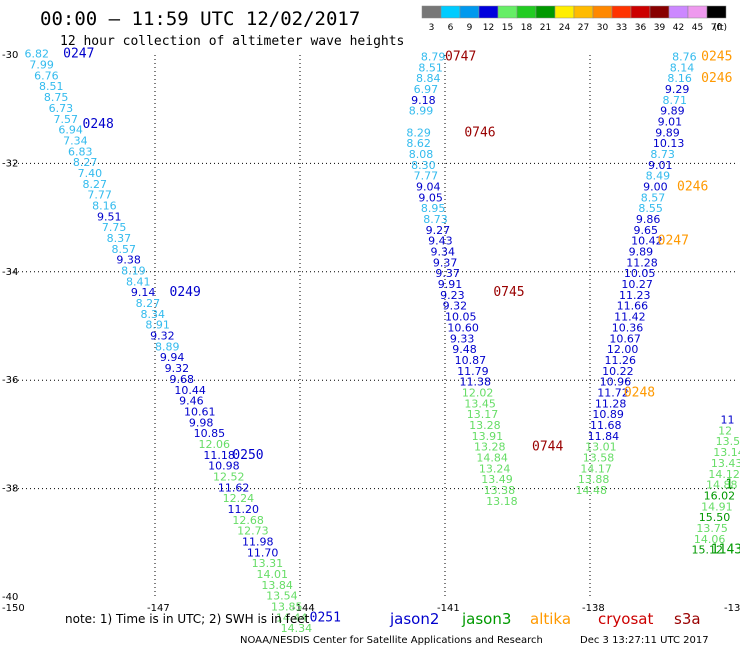 This screenshot has width=740, height=650. I want to click on swh-value: 13.85, so click(287, 607).